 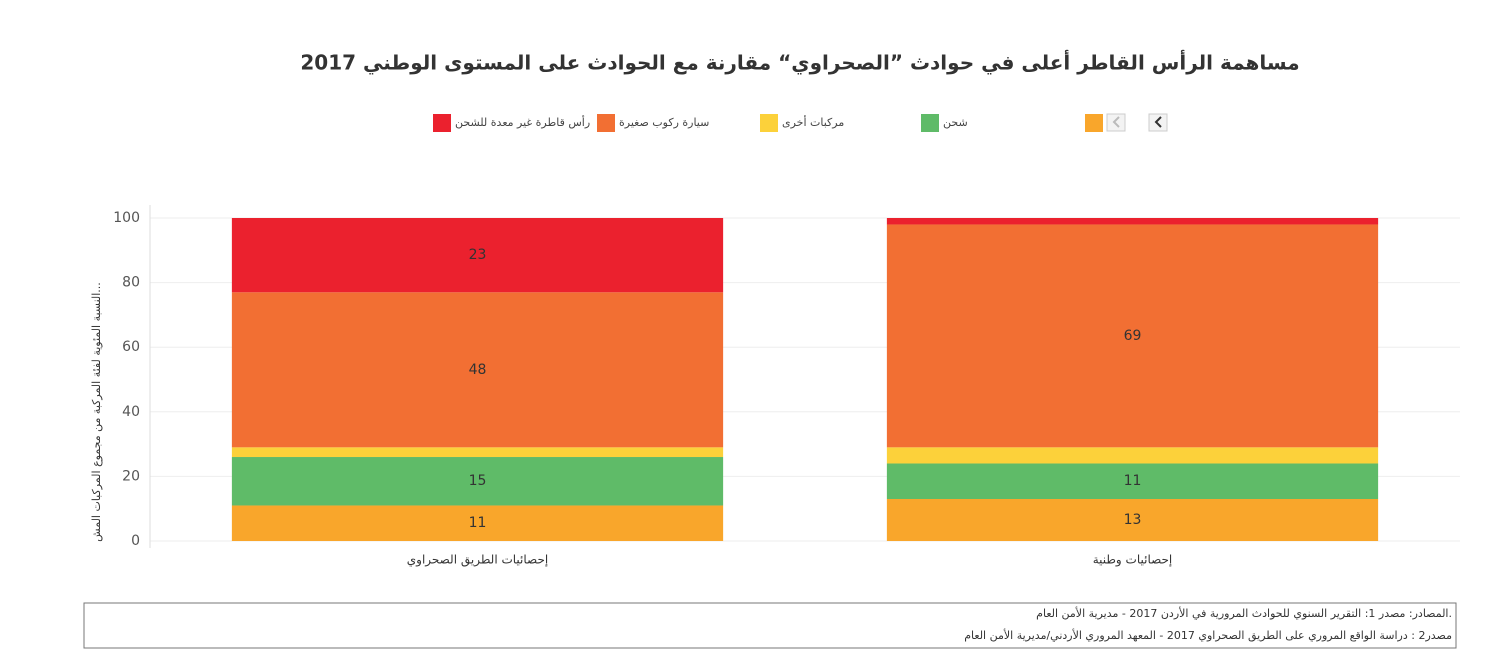 I want to click on data-label: 69, so click(x=1133, y=336).